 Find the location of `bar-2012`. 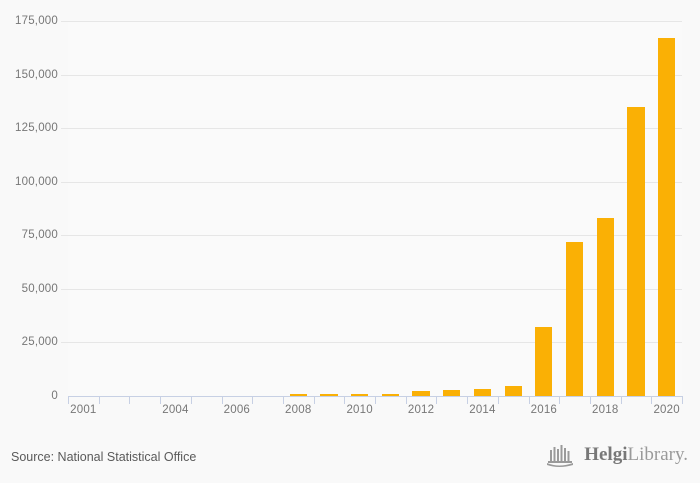

bar-2012 is located at coordinates (421, 393).